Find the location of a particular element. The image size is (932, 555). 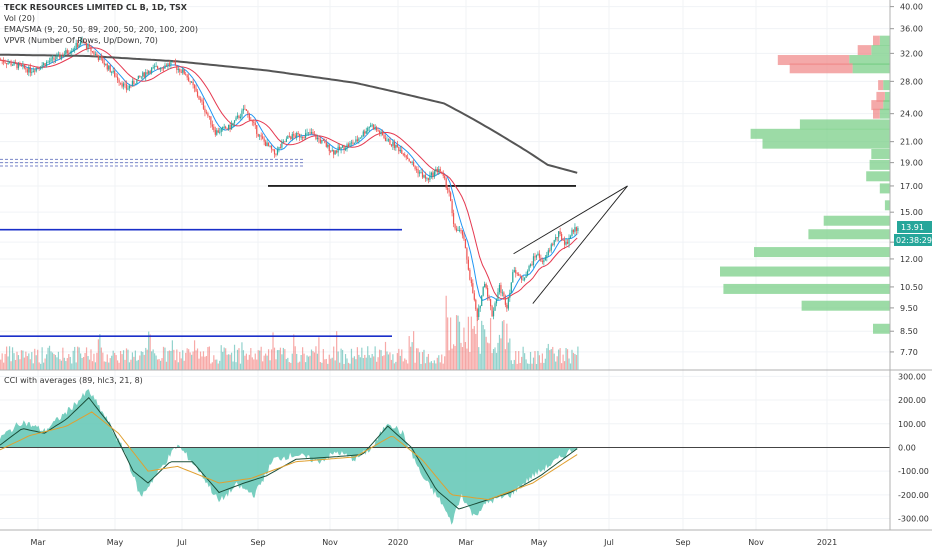

price-tick-label: 7.70 is located at coordinates (909, 352).